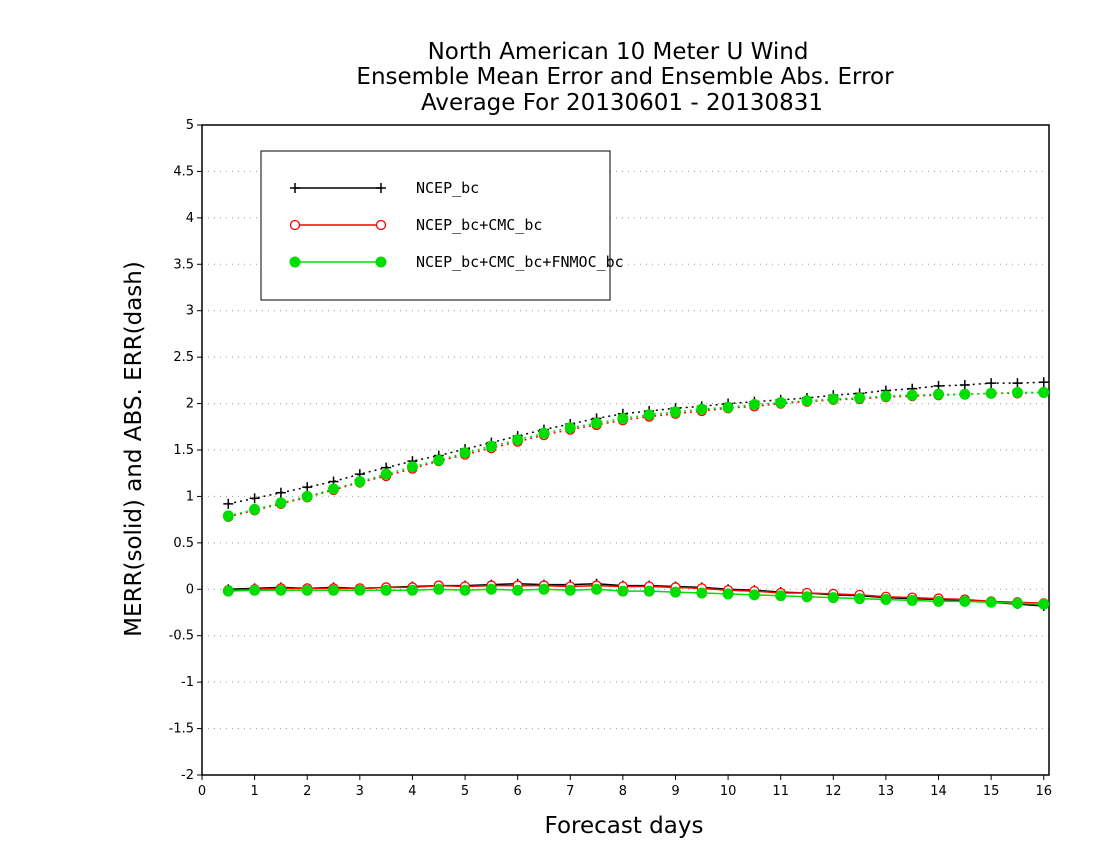 This screenshot has height=850, width=1100. I want to click on y-tick-label: 2, so click(190, 404).